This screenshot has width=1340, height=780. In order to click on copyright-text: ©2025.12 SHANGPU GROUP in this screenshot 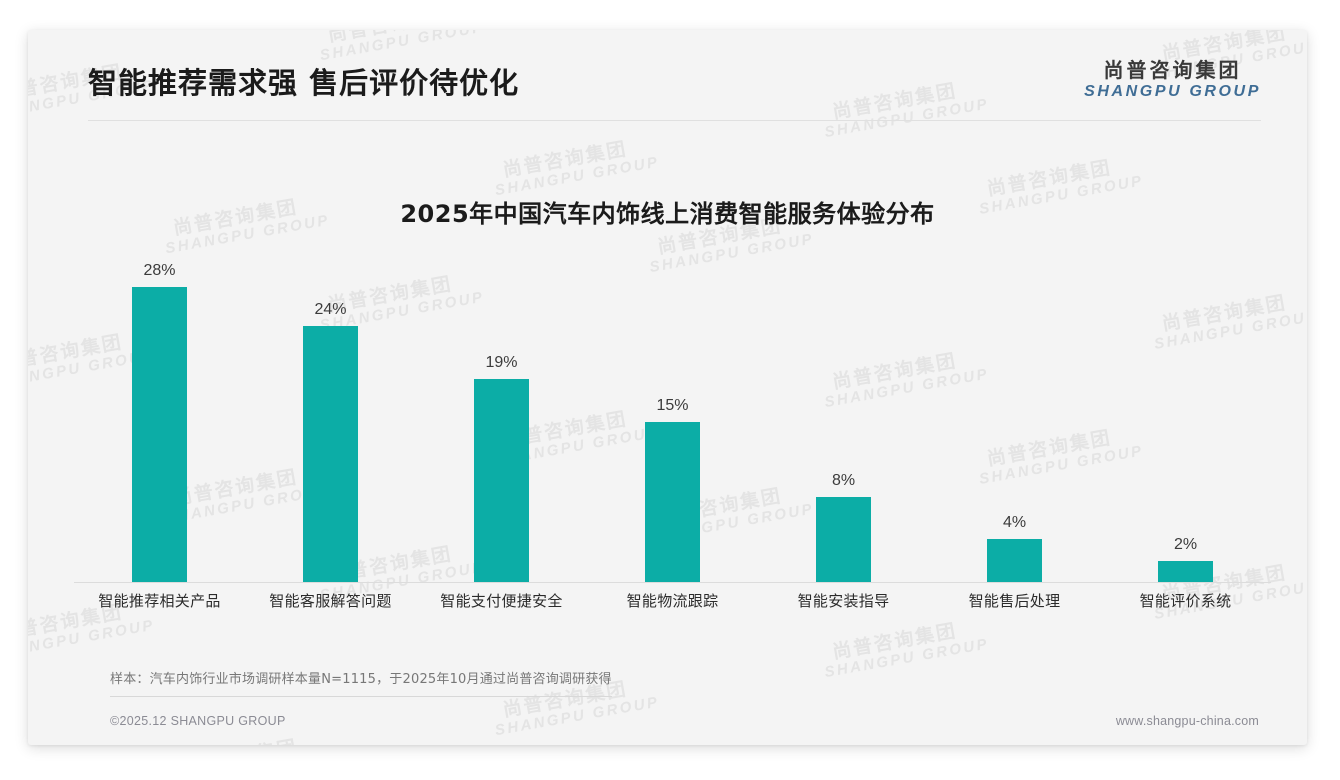, I will do `click(198, 721)`.